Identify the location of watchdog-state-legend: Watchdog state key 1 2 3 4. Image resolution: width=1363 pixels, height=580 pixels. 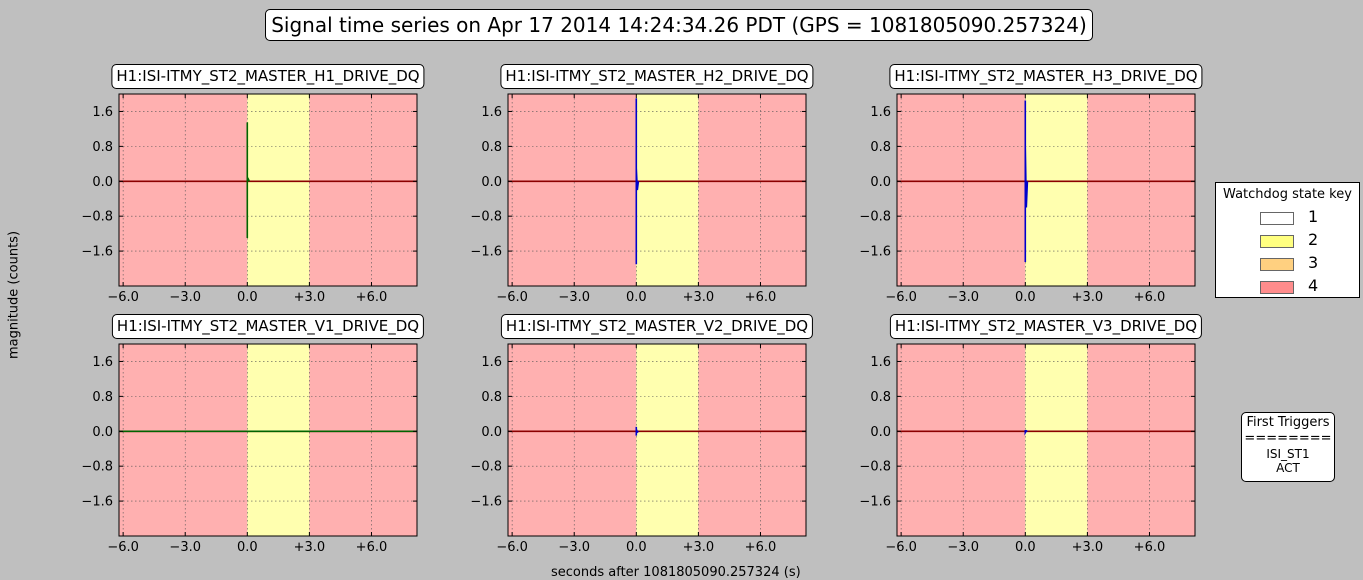
(1287, 240).